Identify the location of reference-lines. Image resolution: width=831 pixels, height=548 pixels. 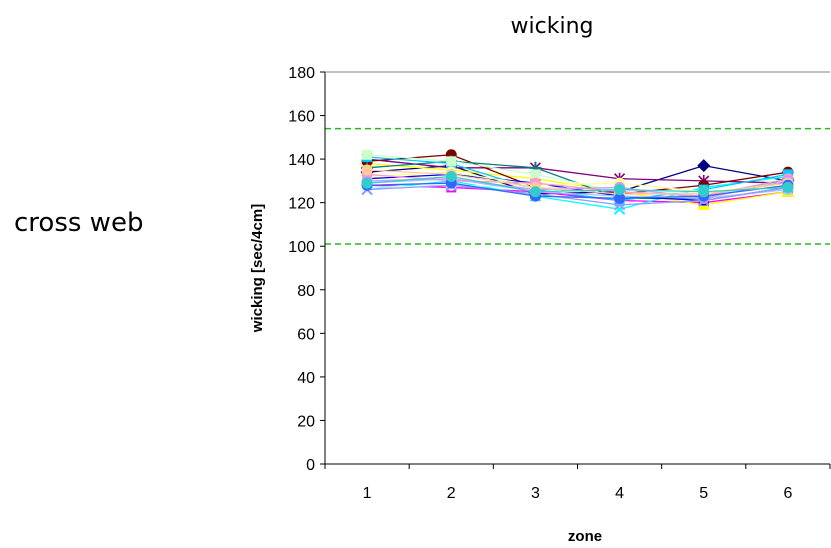
(577, 186).